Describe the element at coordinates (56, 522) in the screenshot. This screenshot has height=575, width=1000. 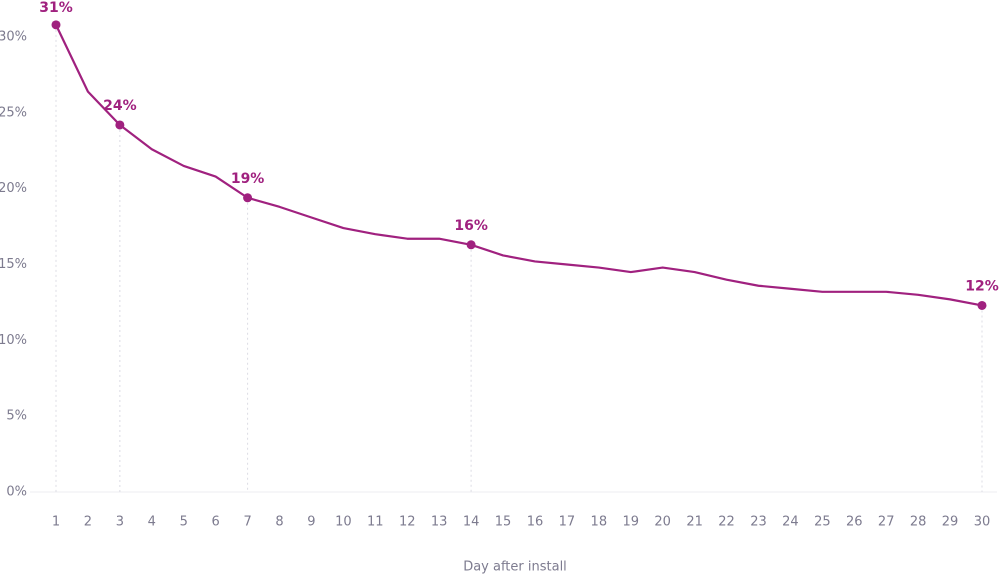
I see `x-tick-label: 1` at that location.